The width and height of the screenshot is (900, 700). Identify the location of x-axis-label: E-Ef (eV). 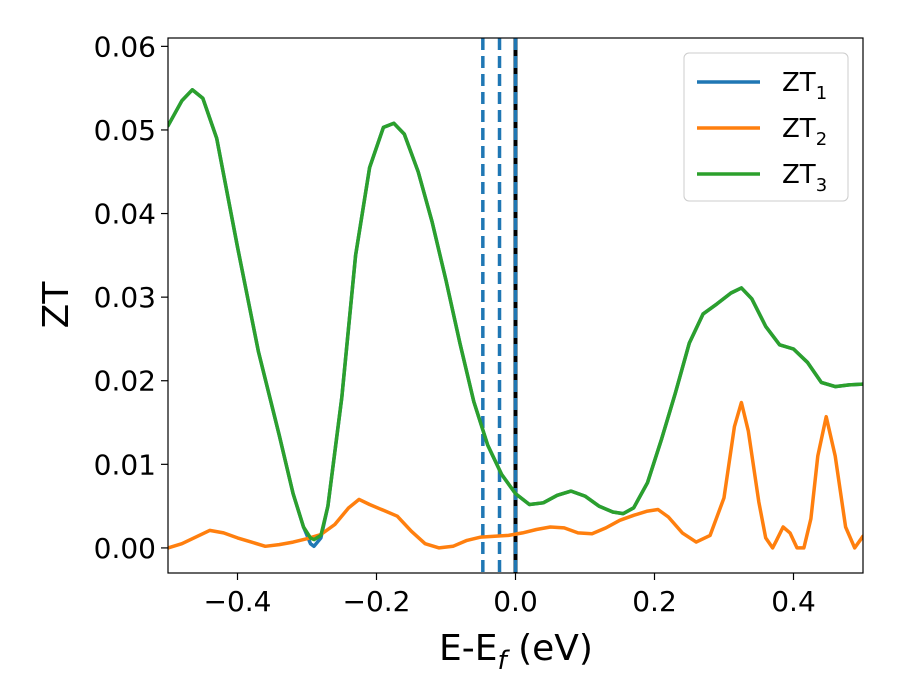
(516, 652).